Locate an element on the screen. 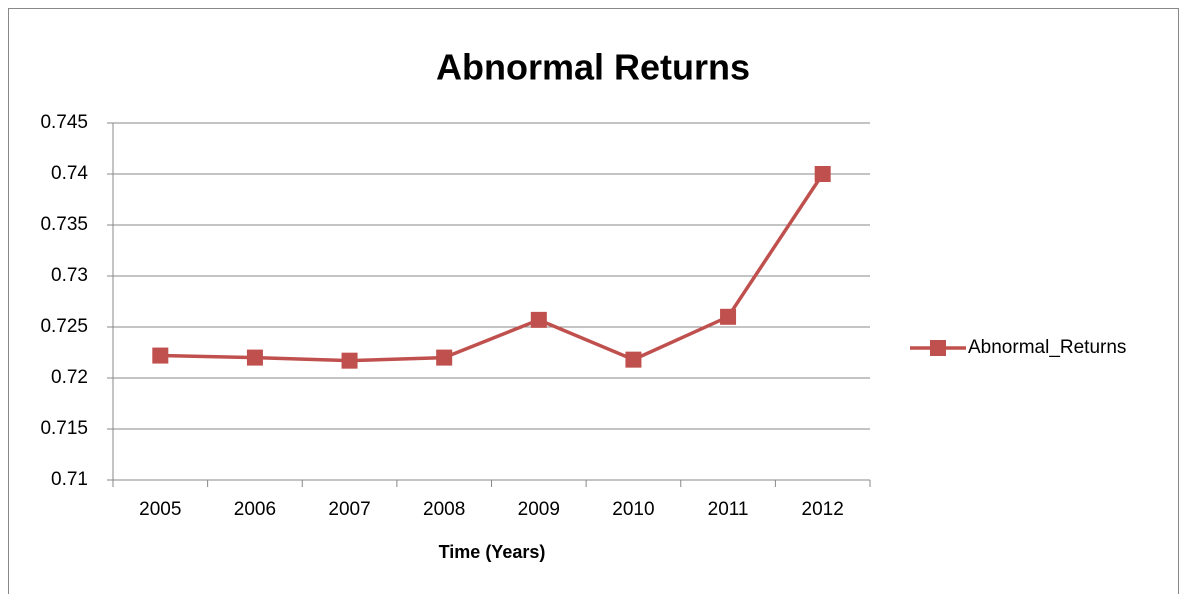 This screenshot has width=1187, height=594. y-tick-label: 0.725 is located at coordinates (64, 326).